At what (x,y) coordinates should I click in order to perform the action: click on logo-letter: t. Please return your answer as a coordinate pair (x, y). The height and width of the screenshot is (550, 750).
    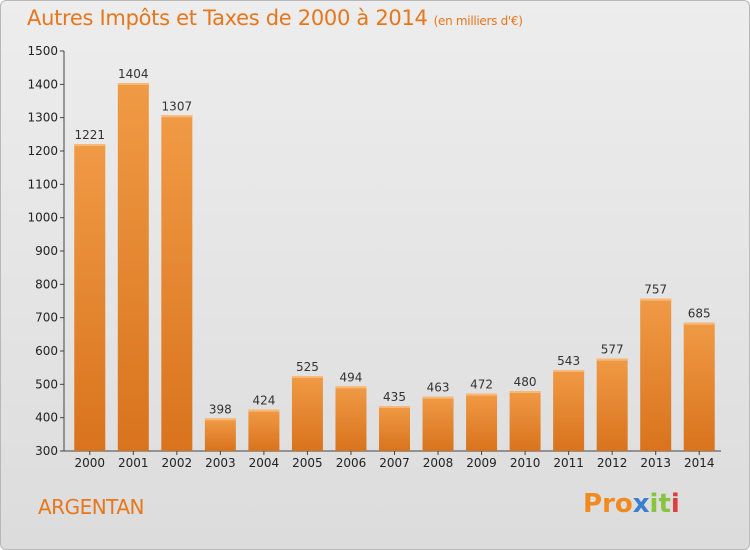
    Looking at the image, I should click on (664, 504).